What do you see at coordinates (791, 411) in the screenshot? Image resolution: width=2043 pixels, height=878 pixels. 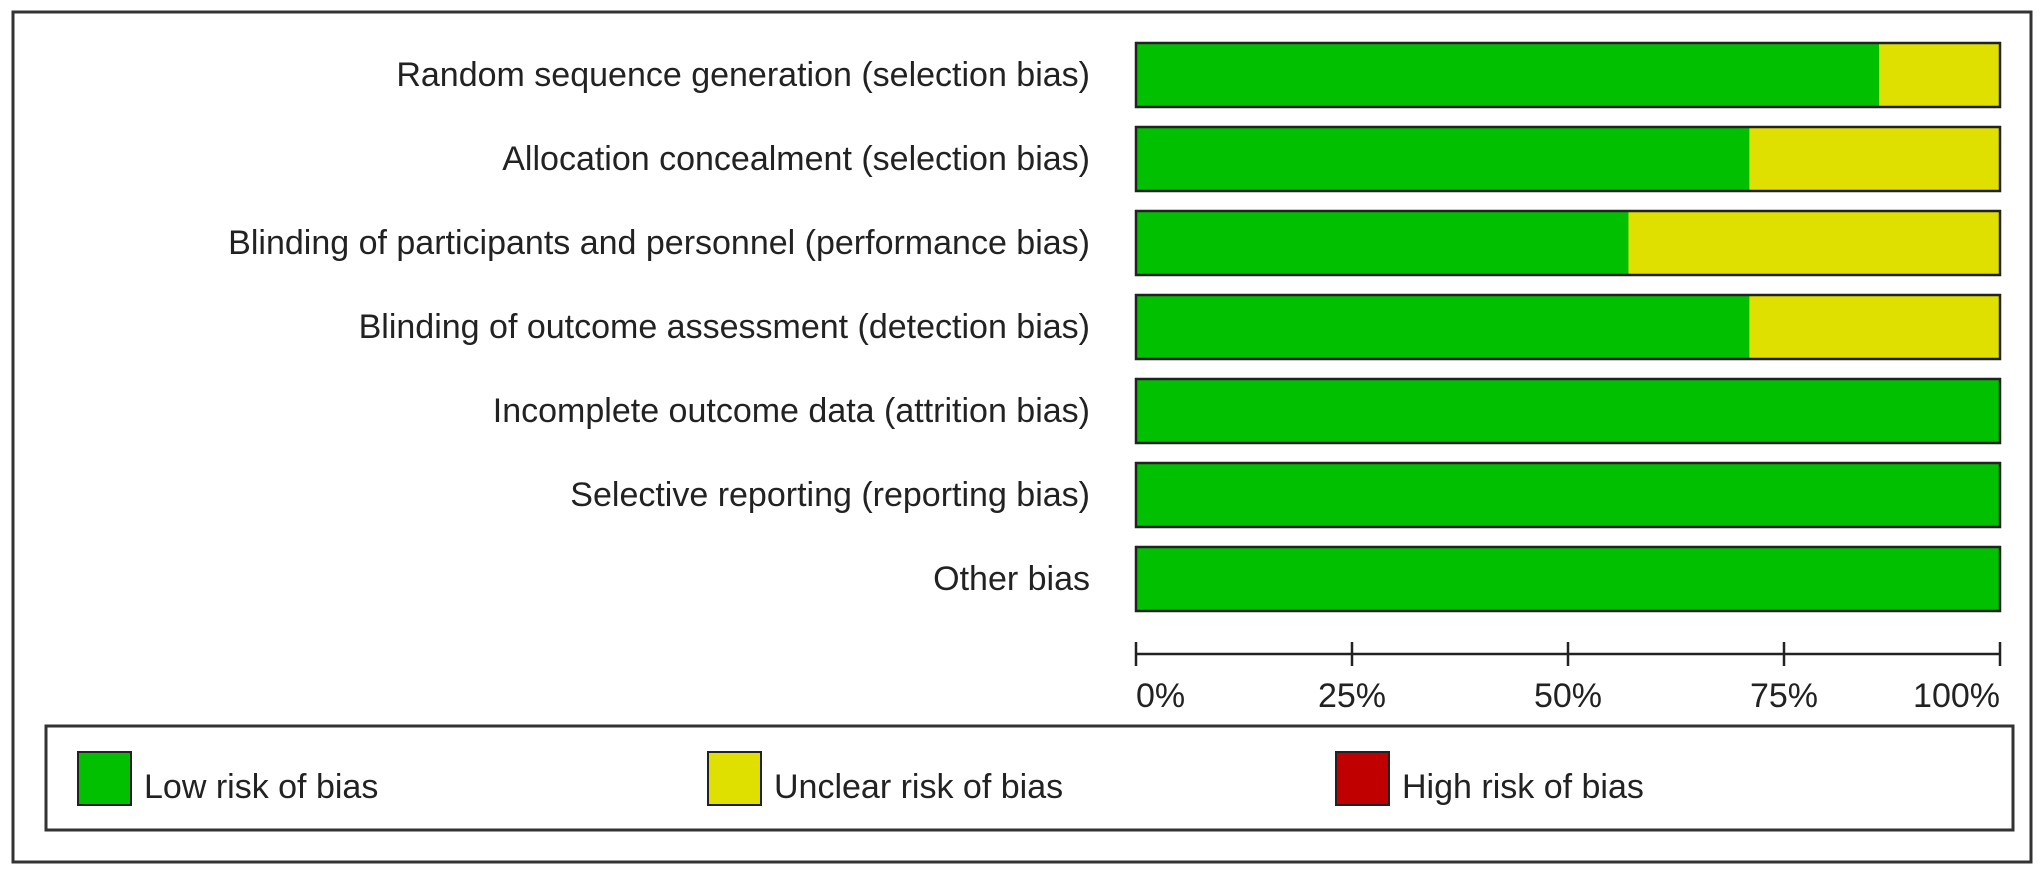 I see `category-label: Incomplete outcome data (attrition bias)` at bounding box center [791, 411].